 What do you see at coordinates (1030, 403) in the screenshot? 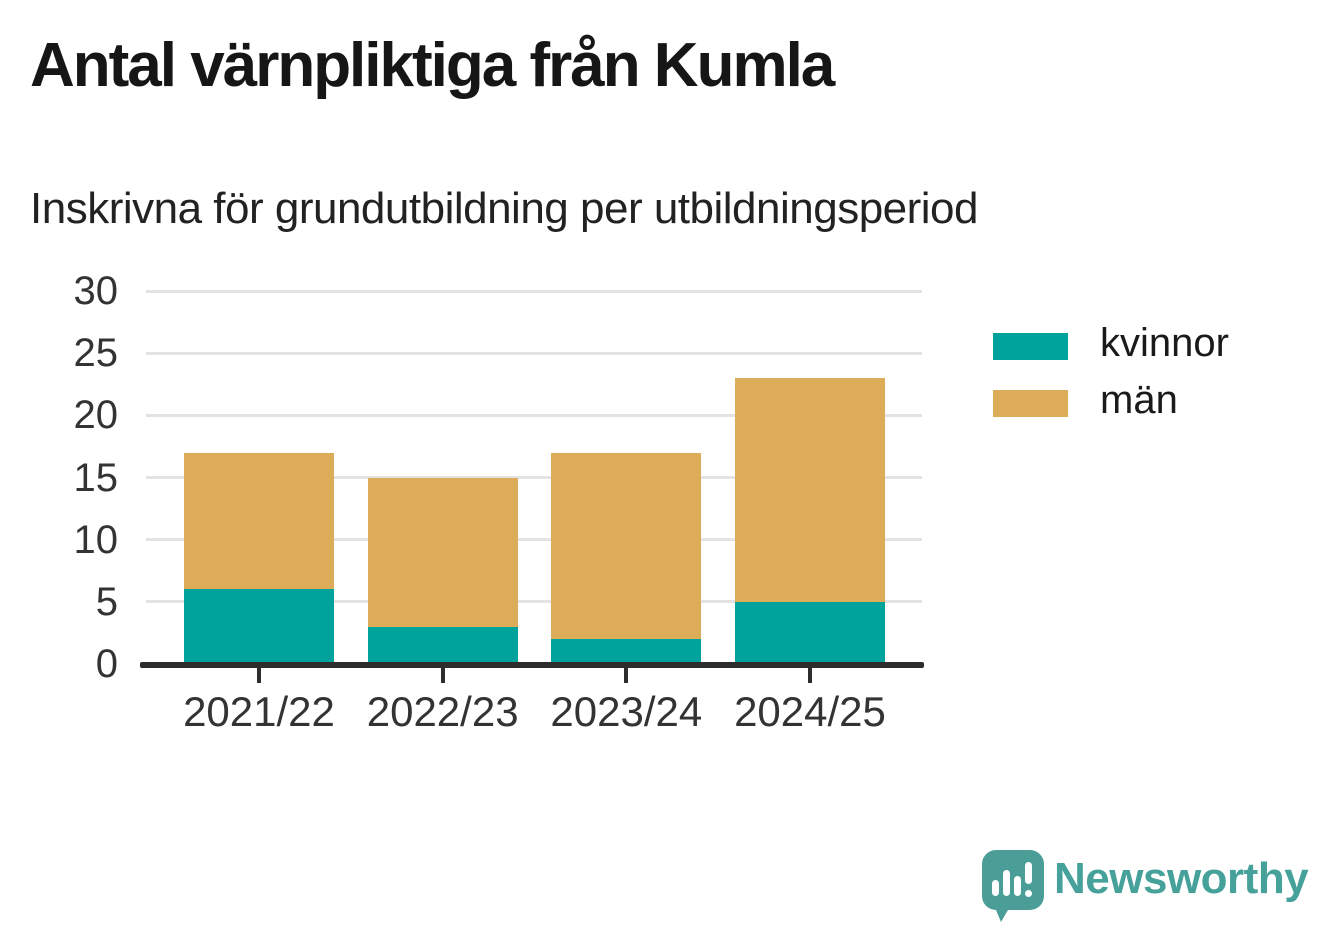
I see `legend-swatch-män` at bounding box center [1030, 403].